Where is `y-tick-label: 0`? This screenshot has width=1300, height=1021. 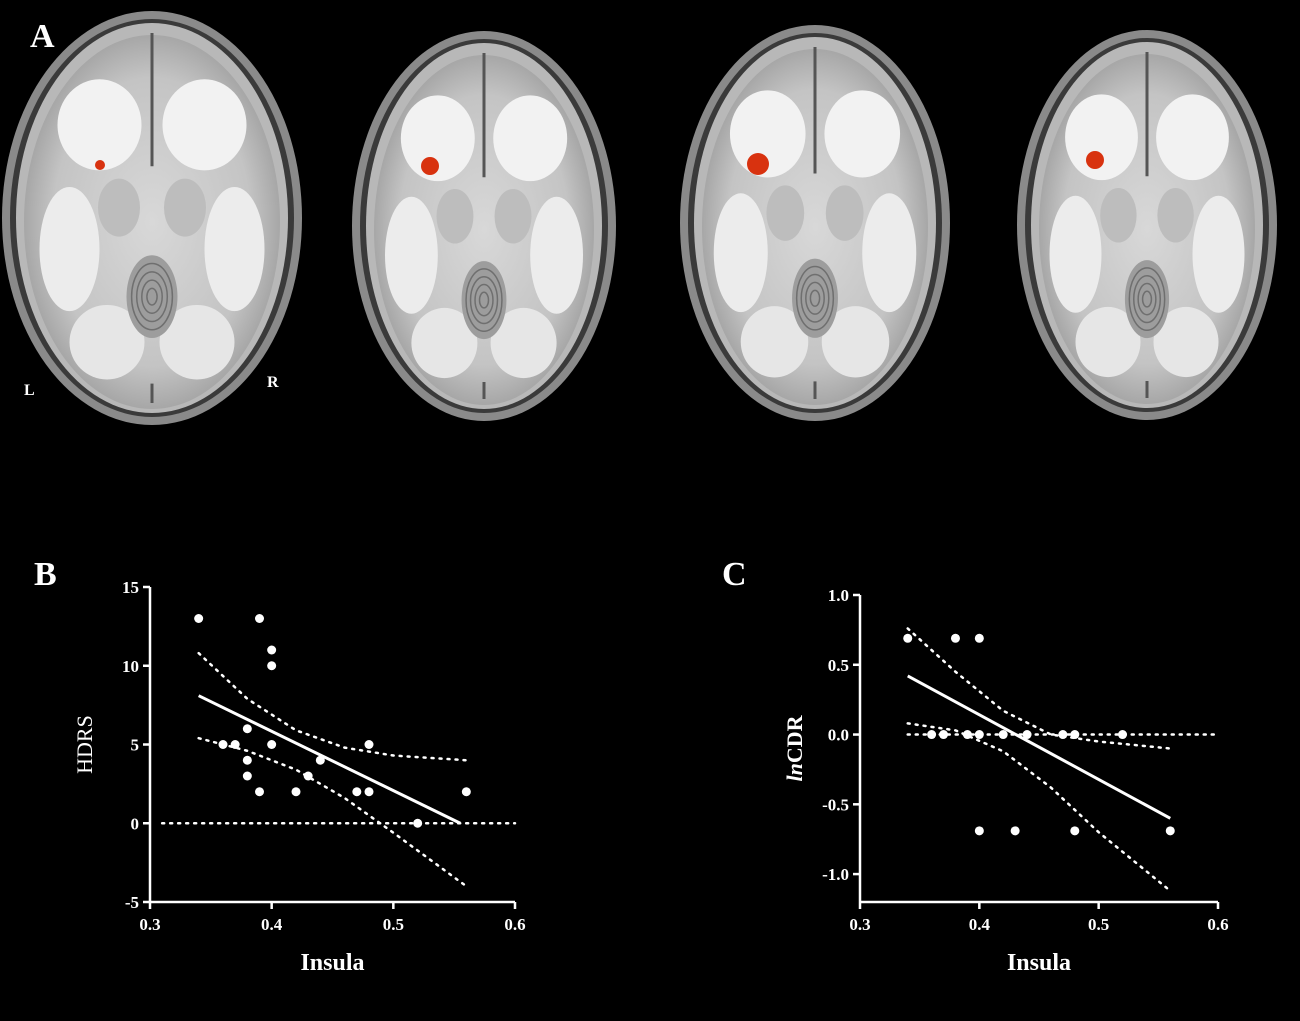 y-tick-label: 0 is located at coordinates (135, 823).